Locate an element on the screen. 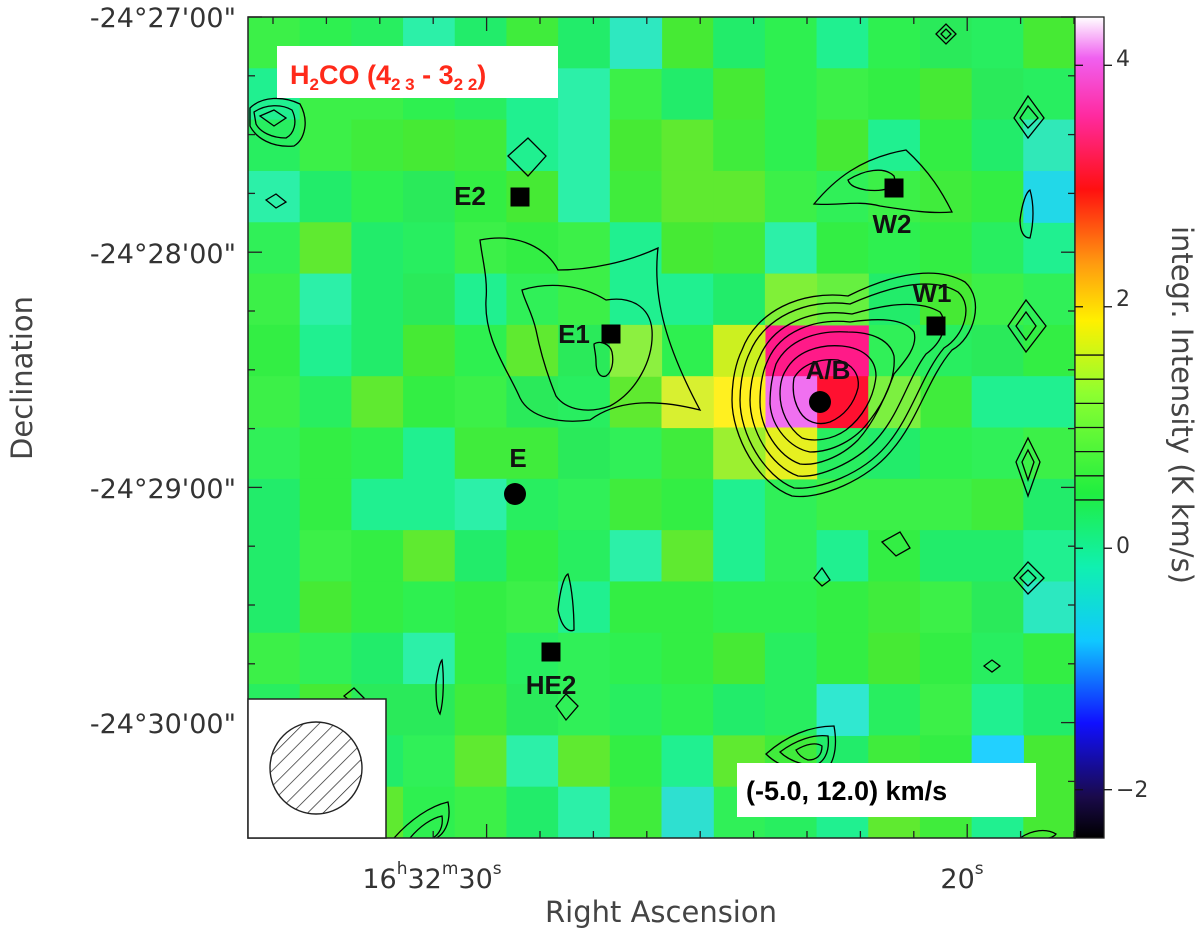 Image resolution: width=1200 pixels, height=931 pixels. contour-left-elongated is located at coordinates (439, 687).